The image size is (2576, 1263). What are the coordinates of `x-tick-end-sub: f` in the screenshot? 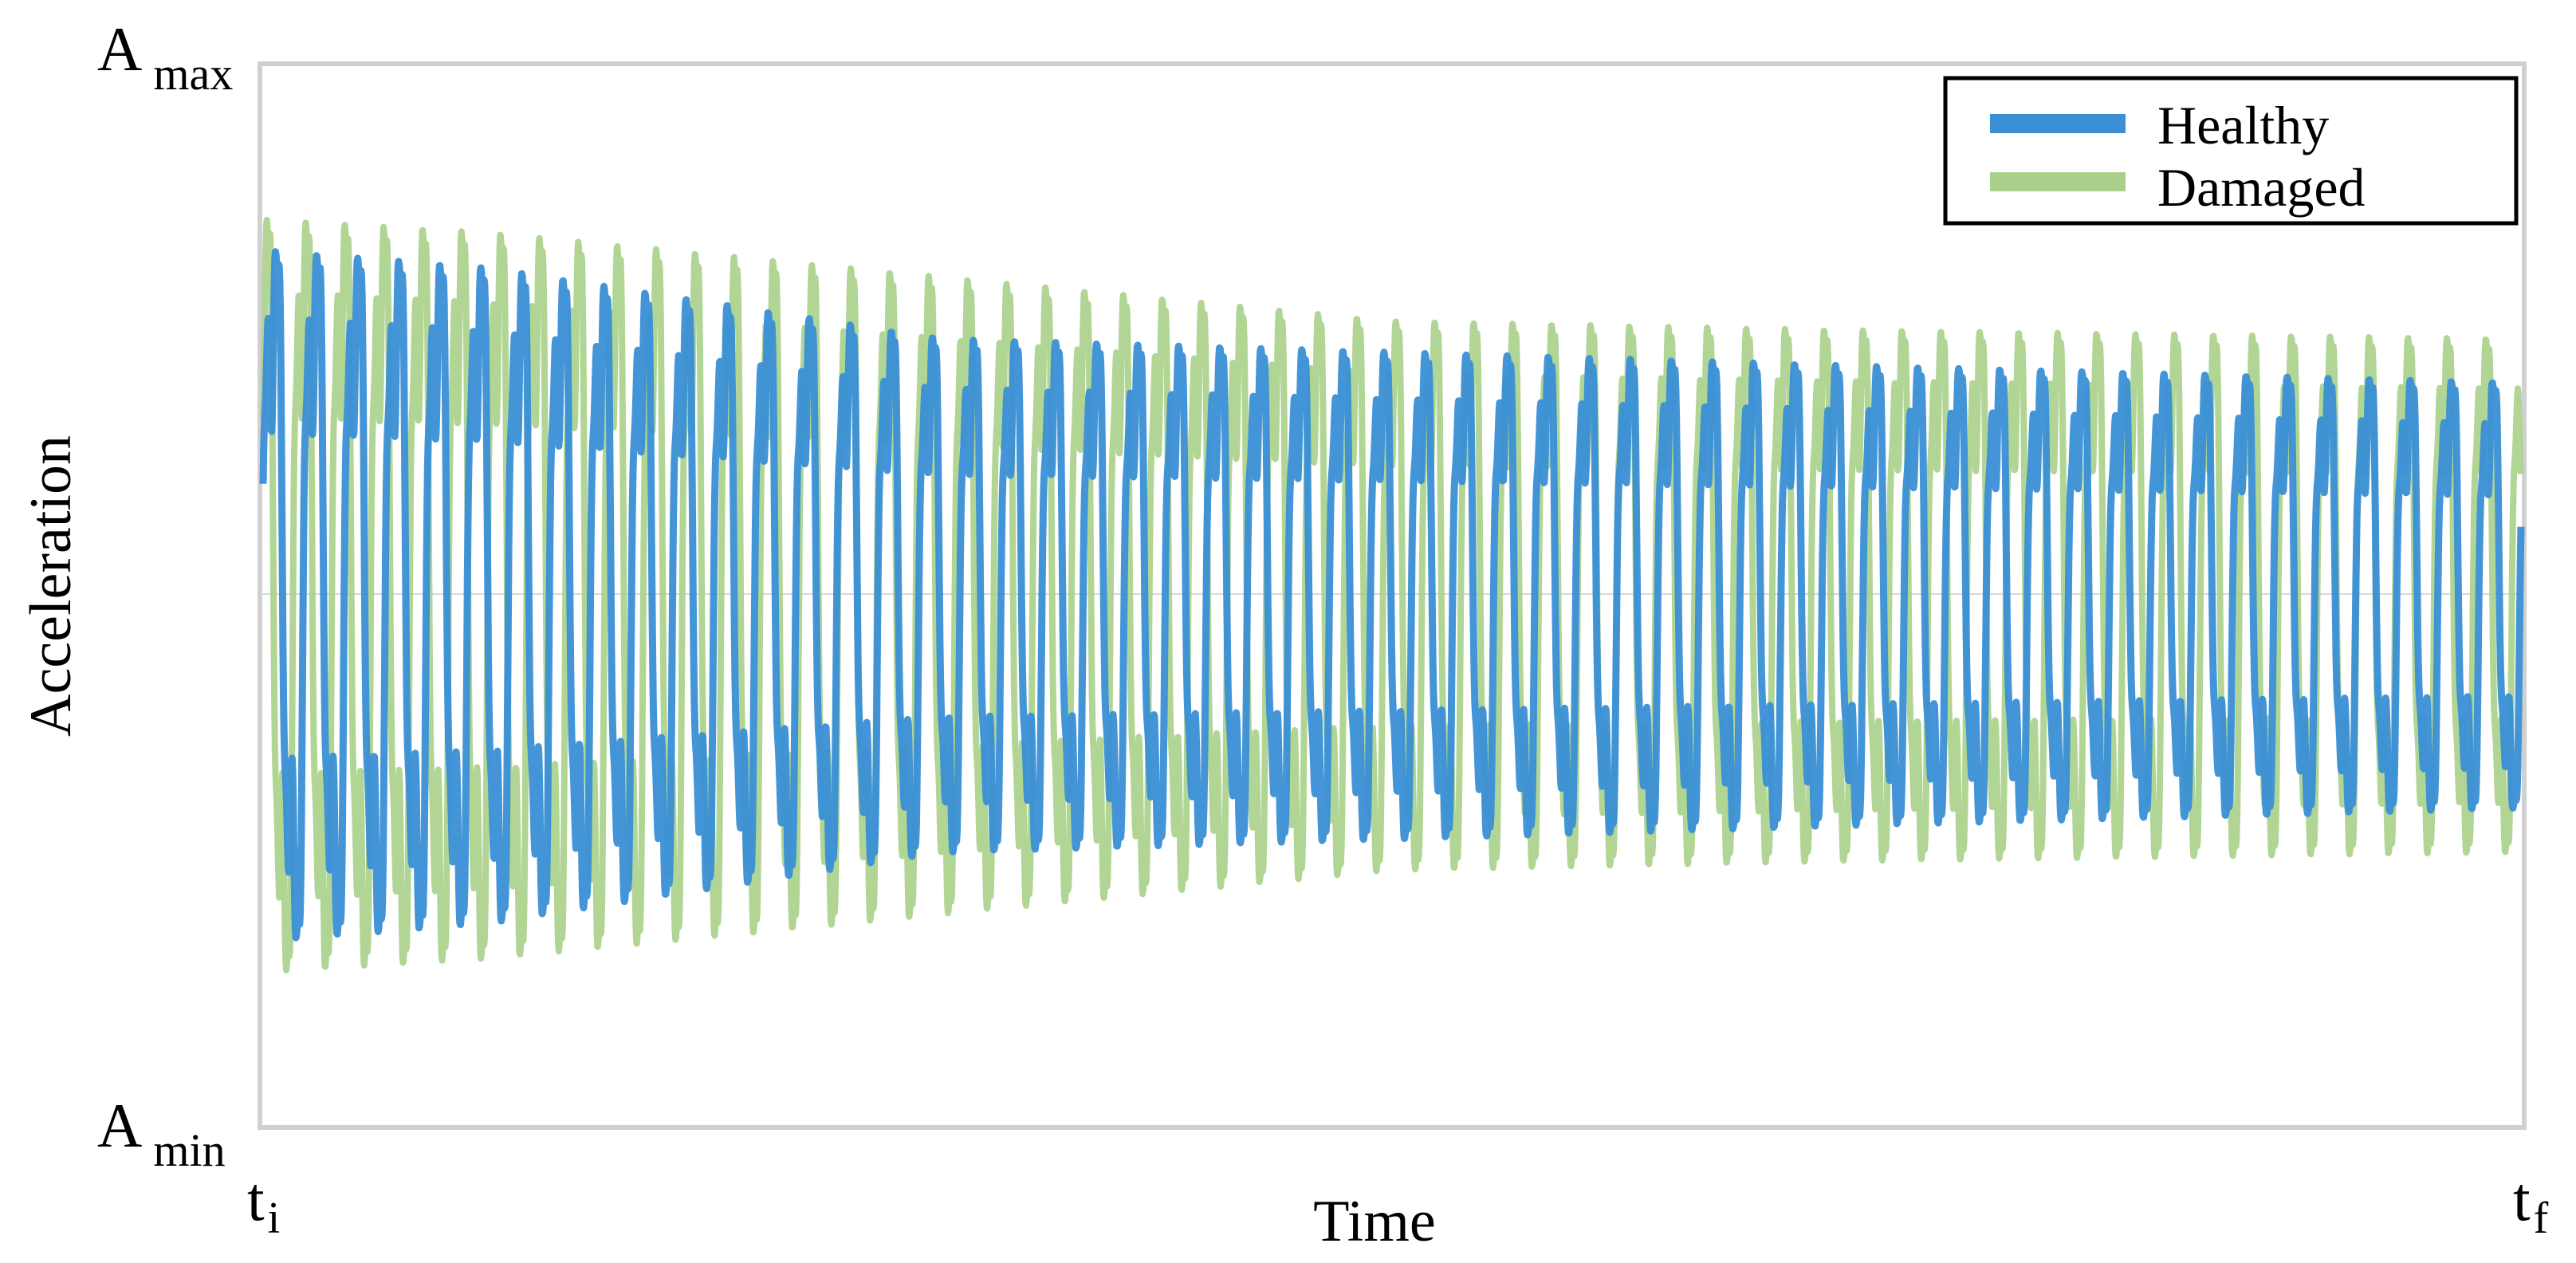 It's located at (2542, 1218).